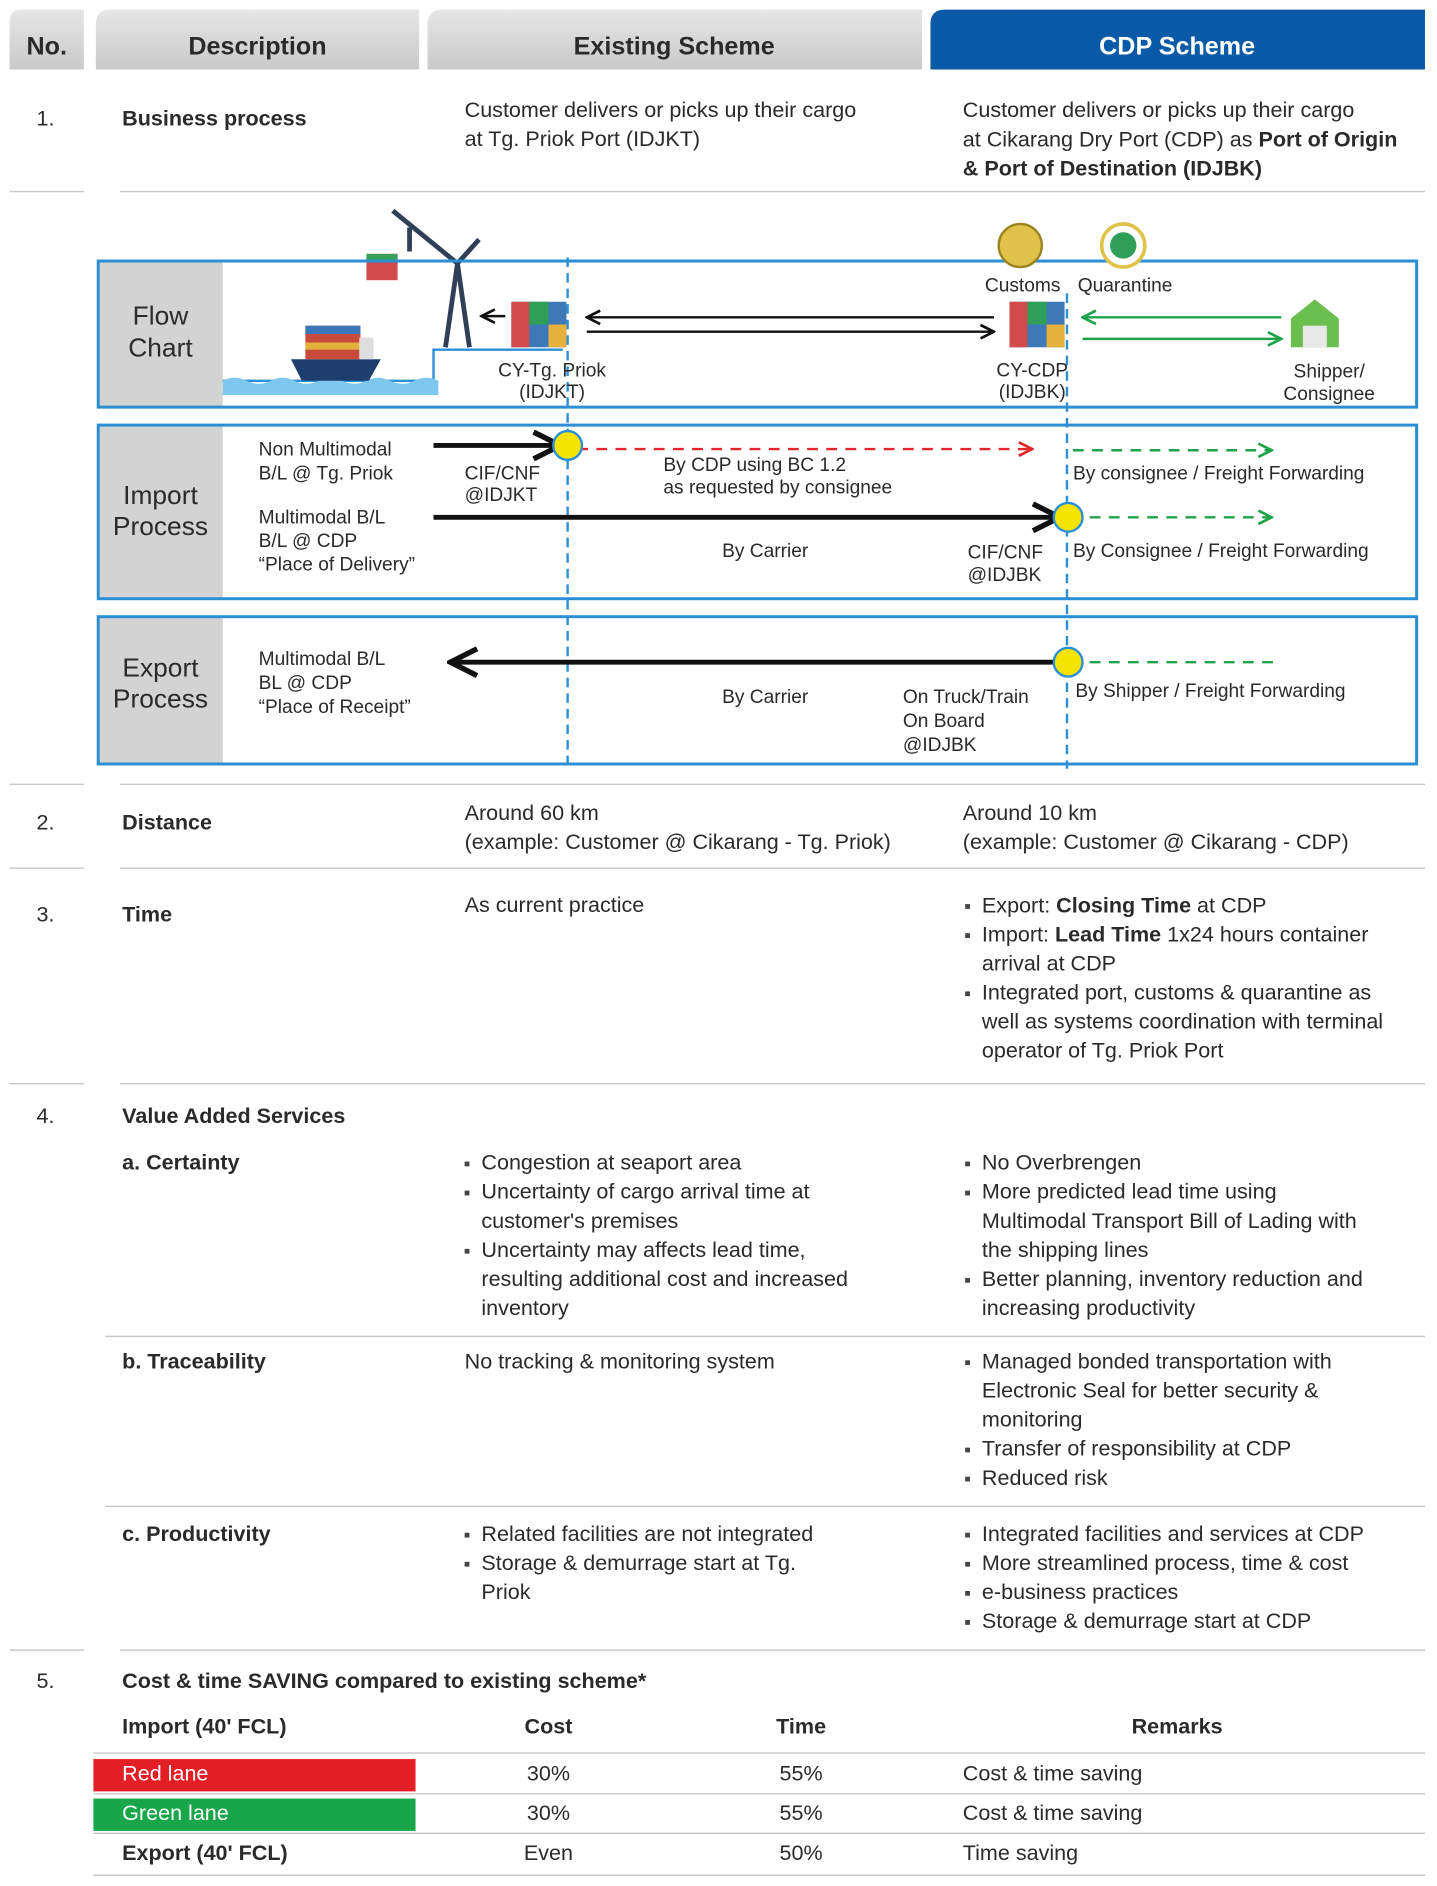  What do you see at coordinates (233, 1115) in the screenshot?
I see `row-label: Value Added Services` at bounding box center [233, 1115].